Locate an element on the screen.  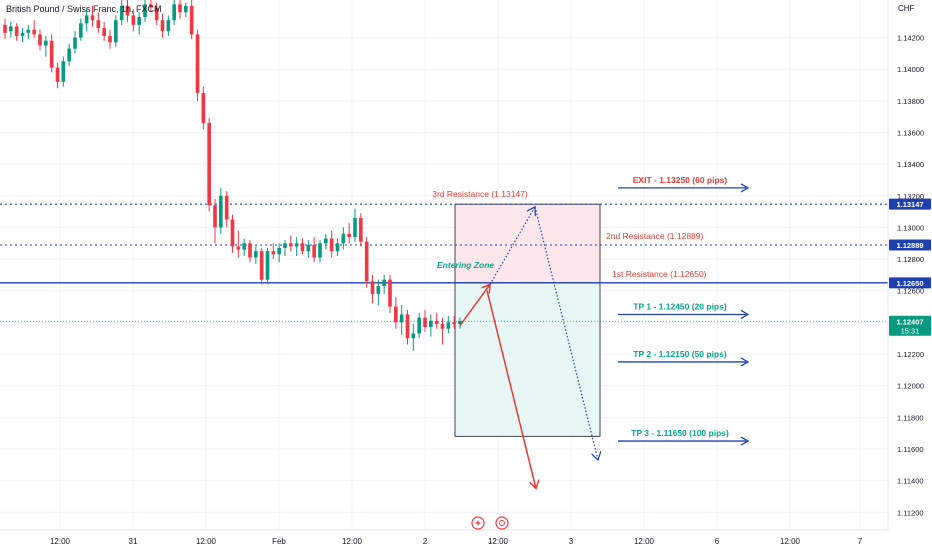
entry-arrow is located at coordinates (474, 305).